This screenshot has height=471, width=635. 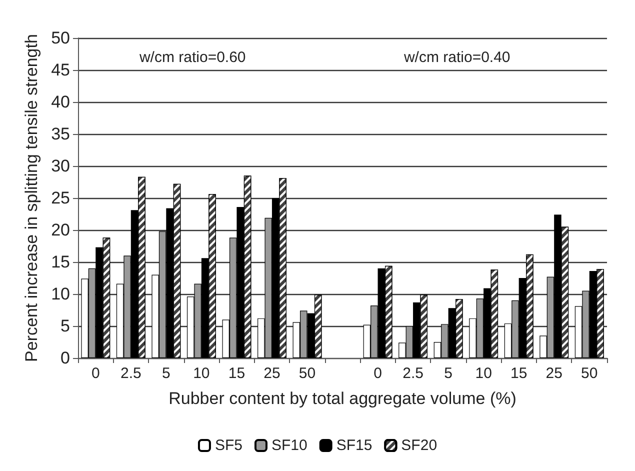 I want to click on x-axis-title: Rubber content by total aggregate volume (%), so click(x=342, y=398).